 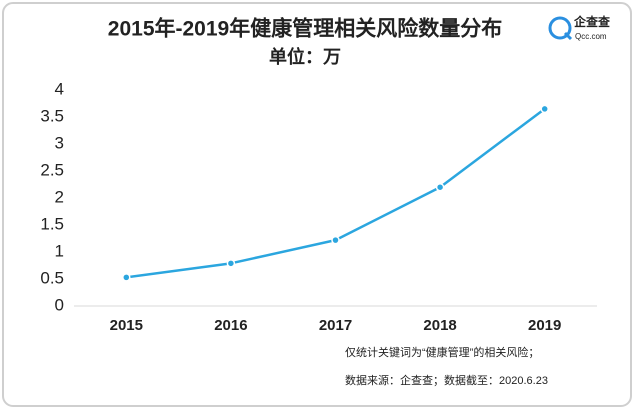 What do you see at coordinates (439, 325) in the screenshot?
I see `x-tick-label: 2018` at bounding box center [439, 325].